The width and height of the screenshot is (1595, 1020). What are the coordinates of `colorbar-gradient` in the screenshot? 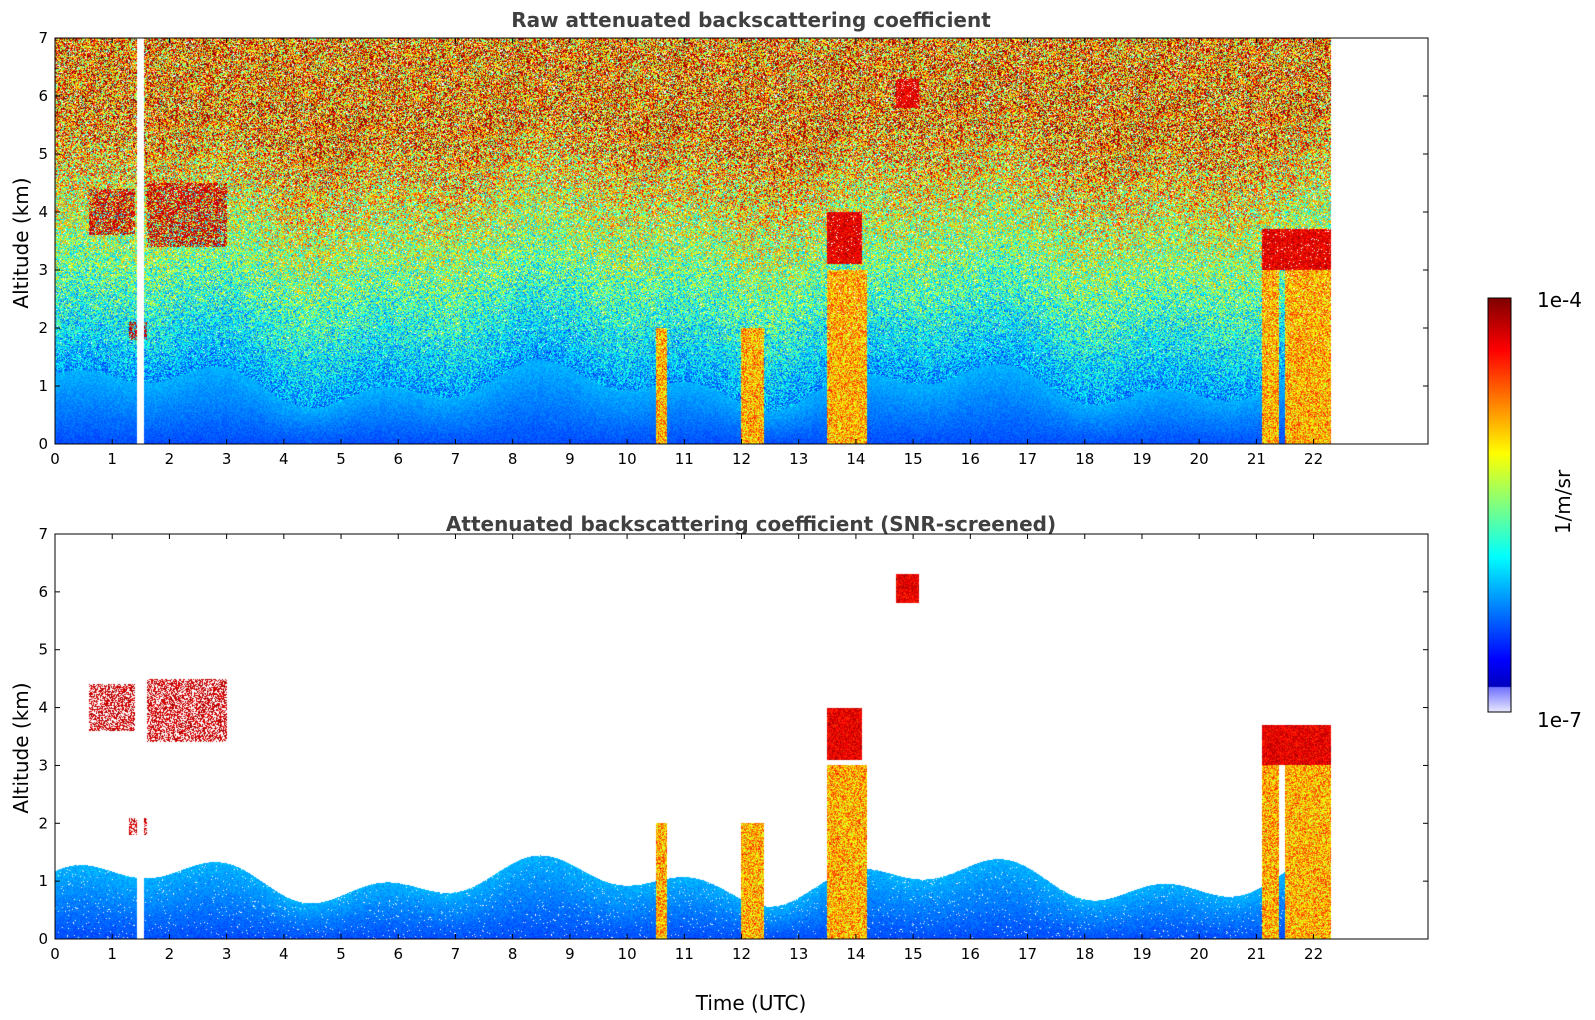 It's located at (1499, 505).